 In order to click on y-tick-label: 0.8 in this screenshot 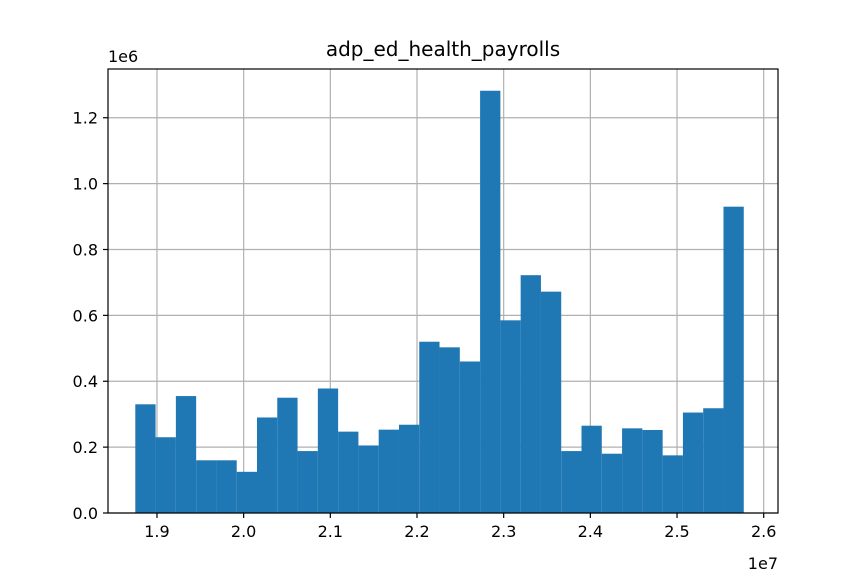, I will do `click(85, 249)`.